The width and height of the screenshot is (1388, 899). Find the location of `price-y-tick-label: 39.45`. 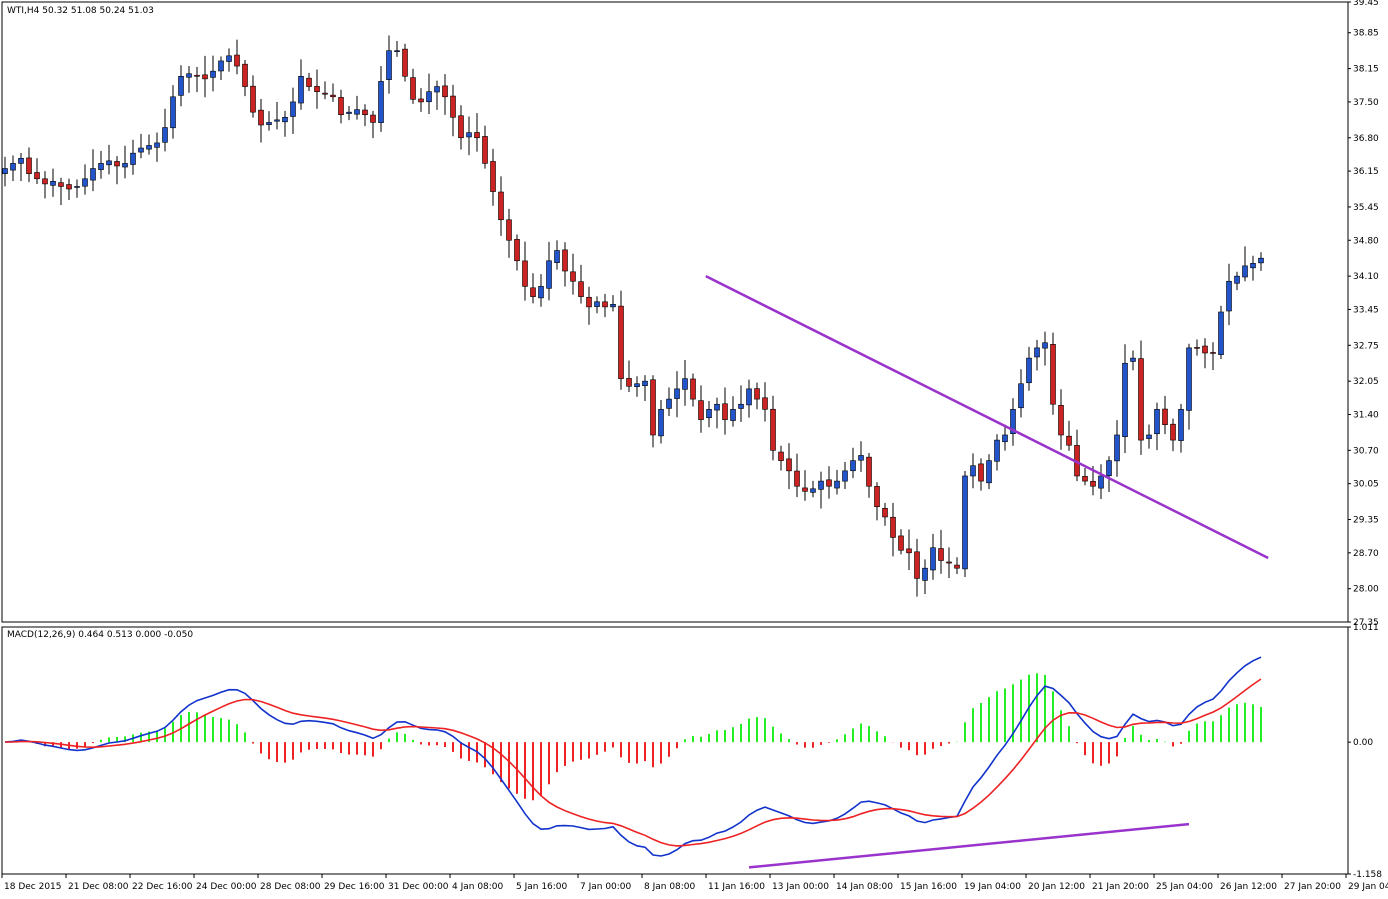

price-y-tick-label: 39.45 is located at coordinates (1366, 4).